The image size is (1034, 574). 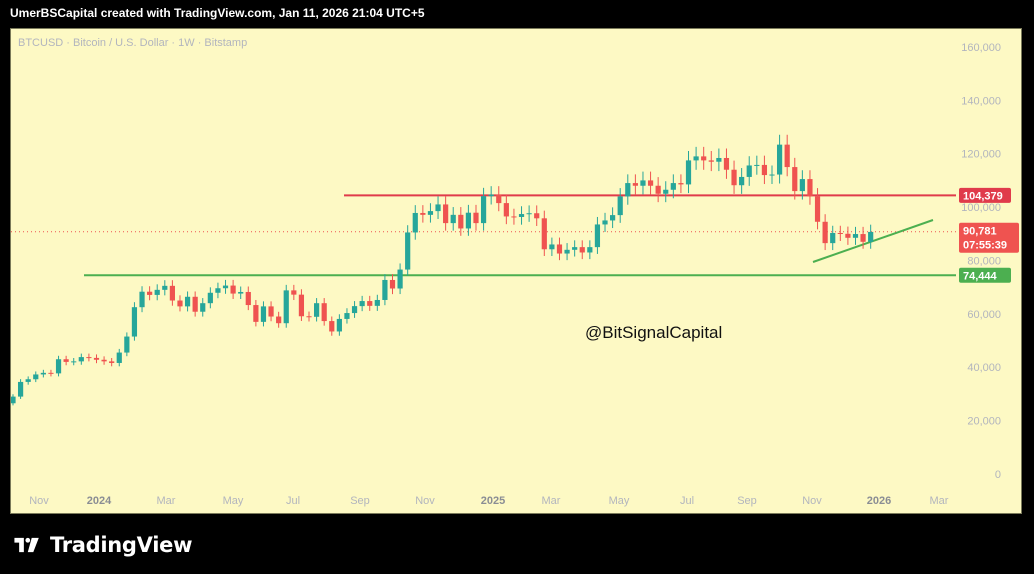 I want to click on y-tick-label: 60,000, so click(x=984, y=315).